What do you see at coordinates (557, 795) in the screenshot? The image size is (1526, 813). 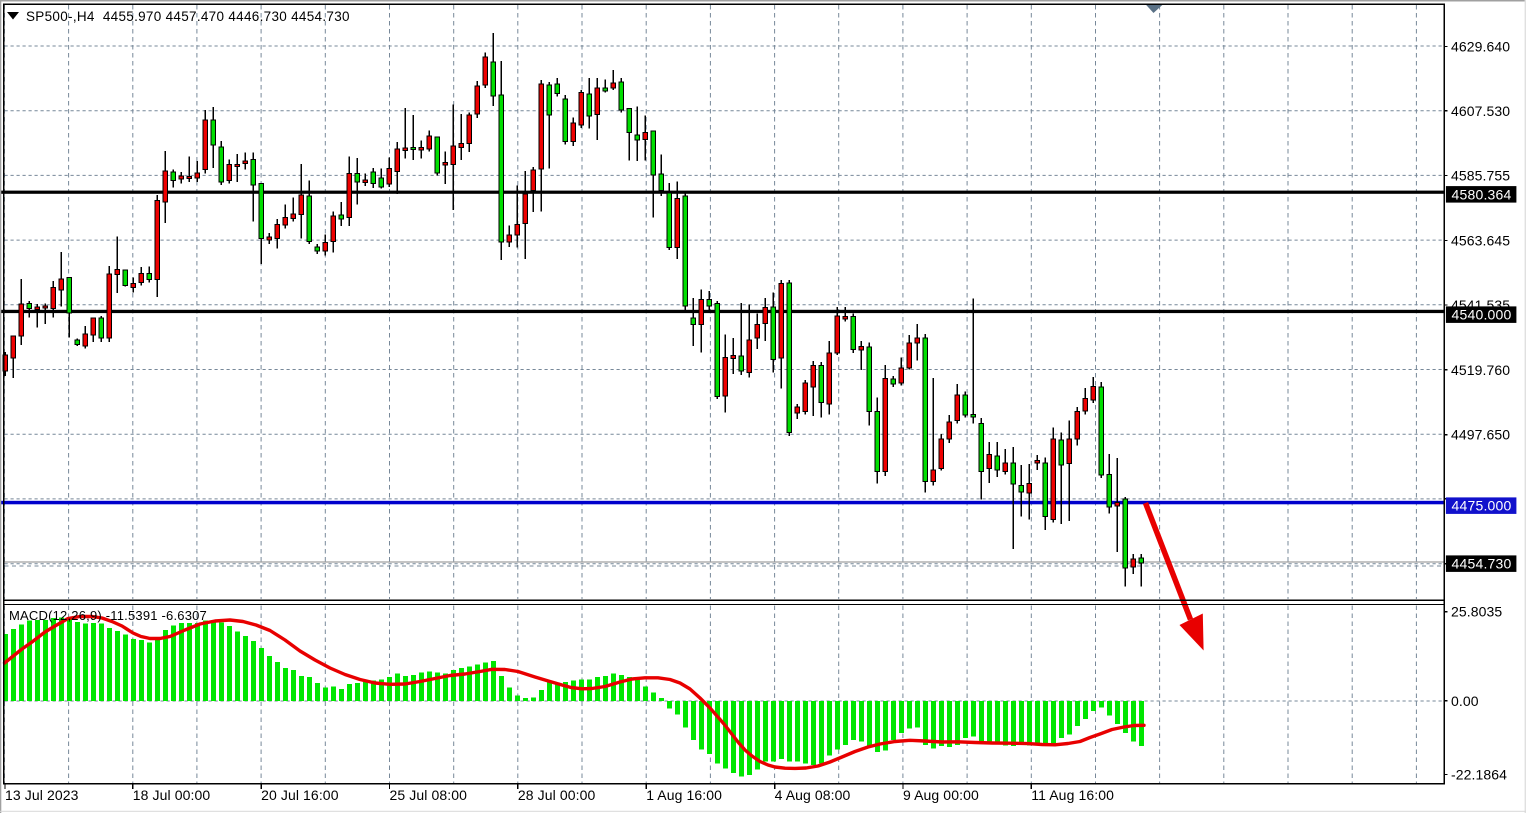 I see `svg-text: 28 Jul 00:00` at bounding box center [557, 795].